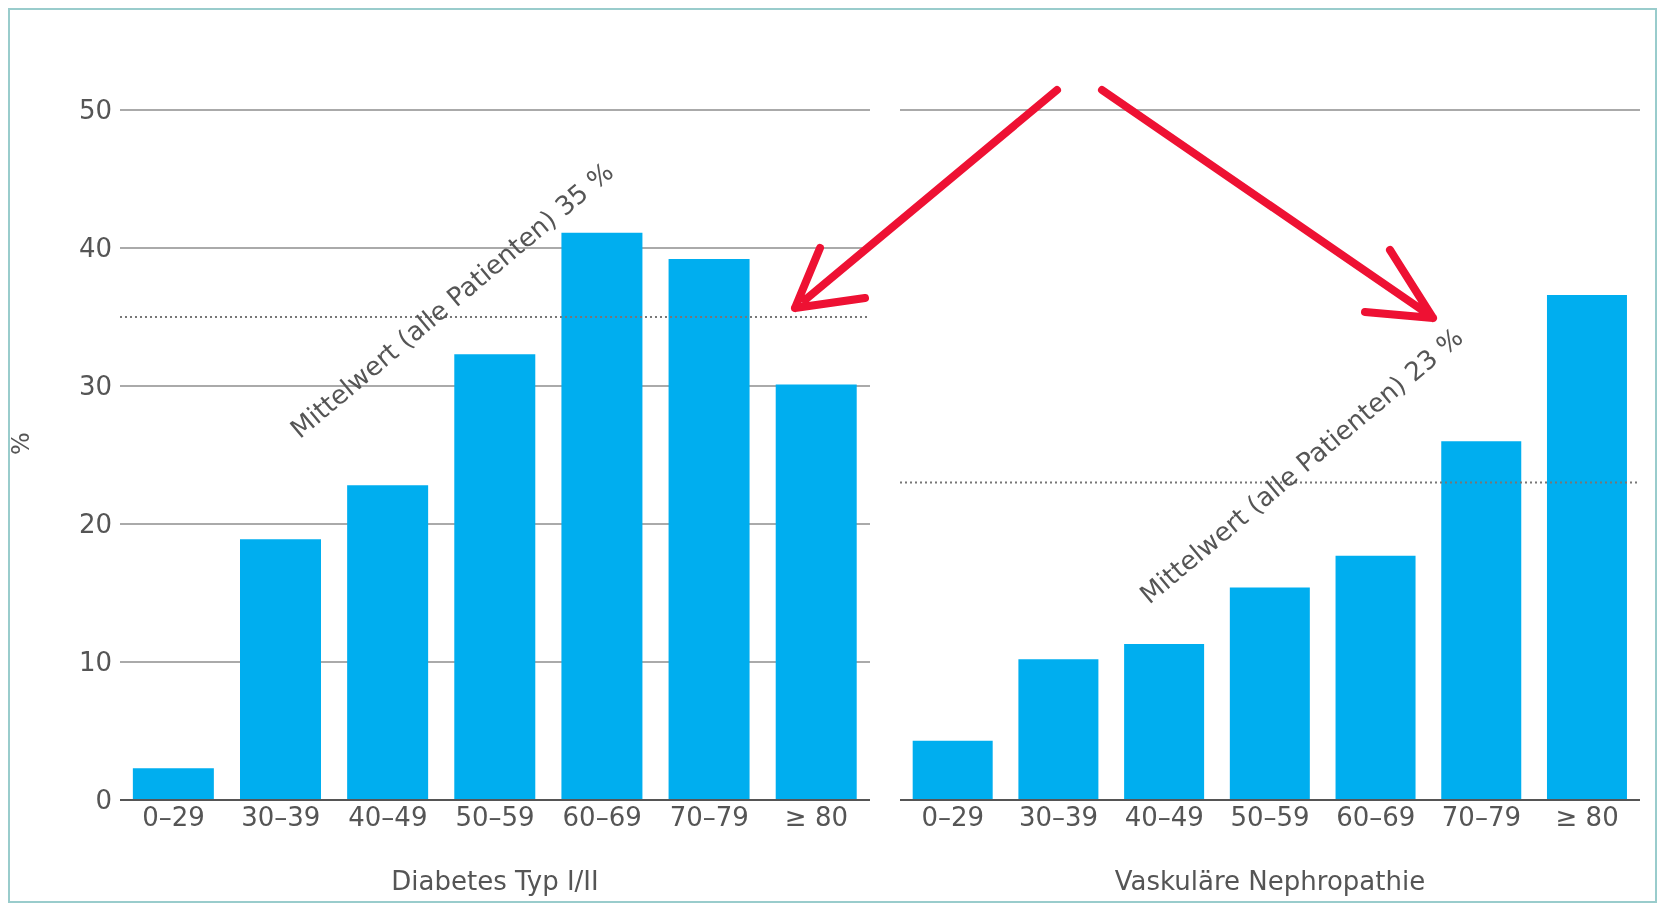 Image resolution: width=1665 pixels, height=907 pixels. What do you see at coordinates (95, 110) in the screenshot?
I see `y-tick-label: 50` at bounding box center [95, 110].